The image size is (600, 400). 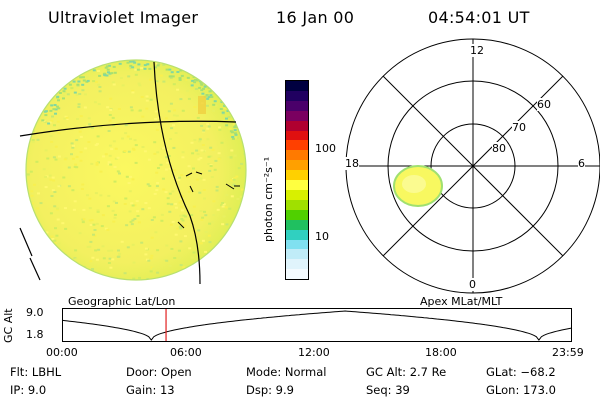 What do you see at coordinates (521, 390) in the screenshot?
I see `info-glon: GLon: 173.0` at bounding box center [521, 390].